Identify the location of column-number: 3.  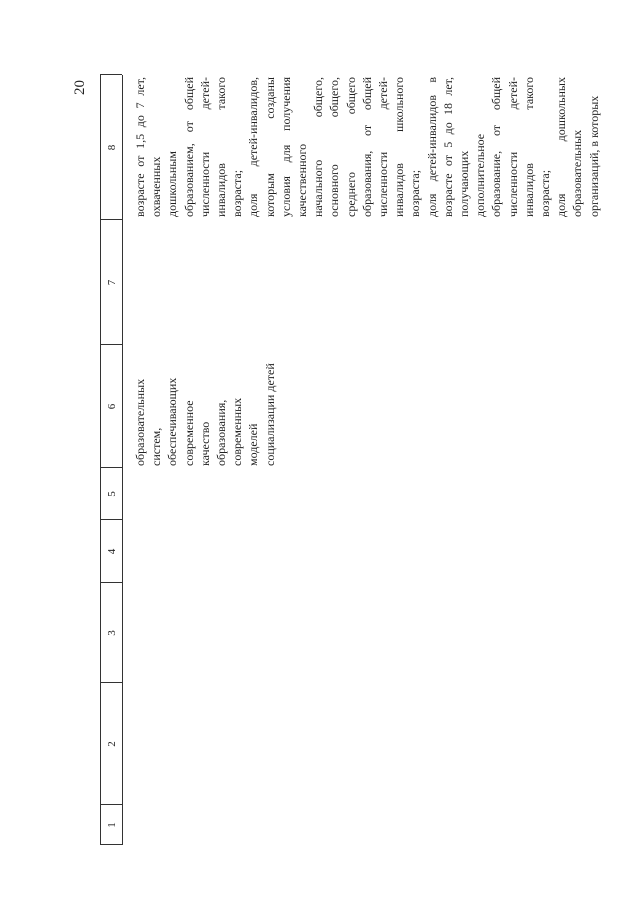
(112, 633).